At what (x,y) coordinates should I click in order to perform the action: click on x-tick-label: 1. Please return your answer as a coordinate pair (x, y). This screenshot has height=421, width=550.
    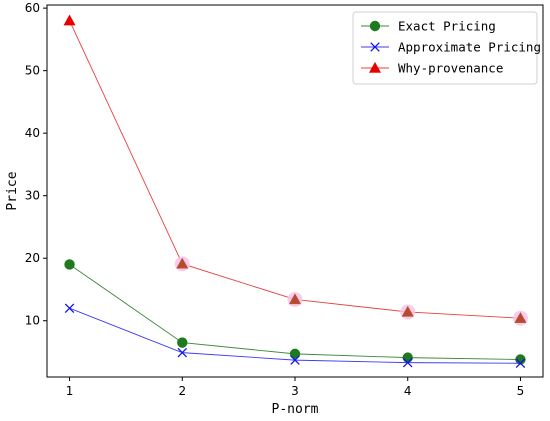
    Looking at the image, I should click on (70, 391).